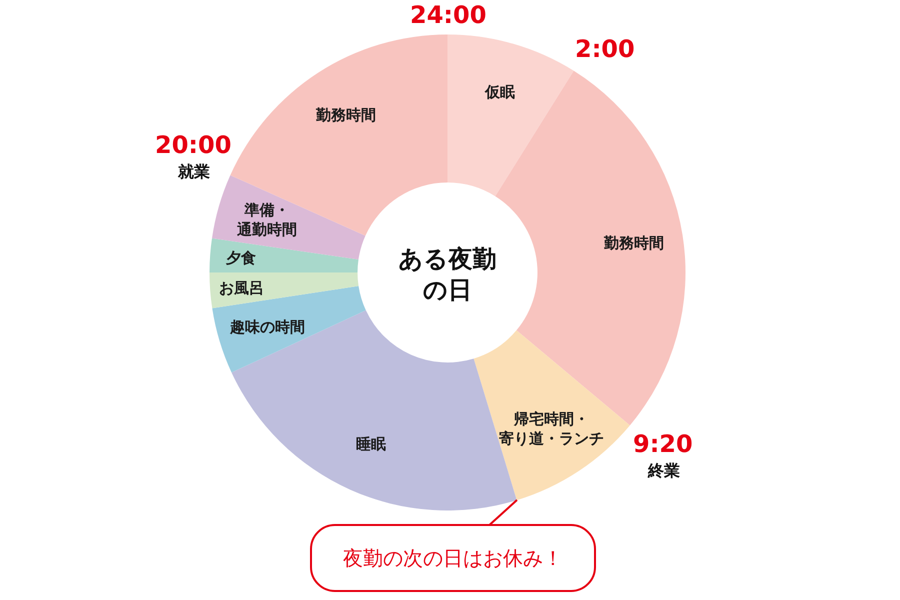 The image size is (900, 600). What do you see at coordinates (266, 219) in the screenshot?
I see `slice-label: 準備・通勤時間` at bounding box center [266, 219].